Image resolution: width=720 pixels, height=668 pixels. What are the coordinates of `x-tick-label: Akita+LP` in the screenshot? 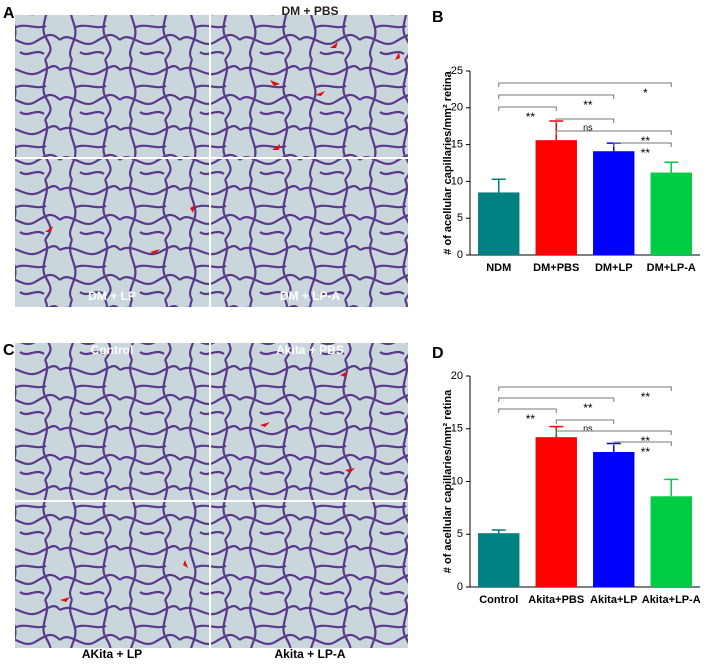 It's located at (613, 600).